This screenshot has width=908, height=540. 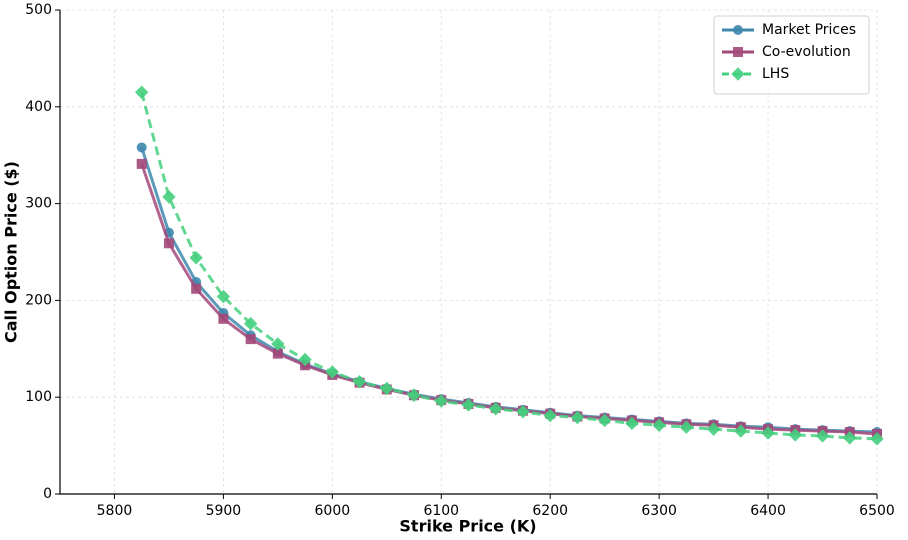 I want to click on legend-label: Co-evolution, so click(x=806, y=52).